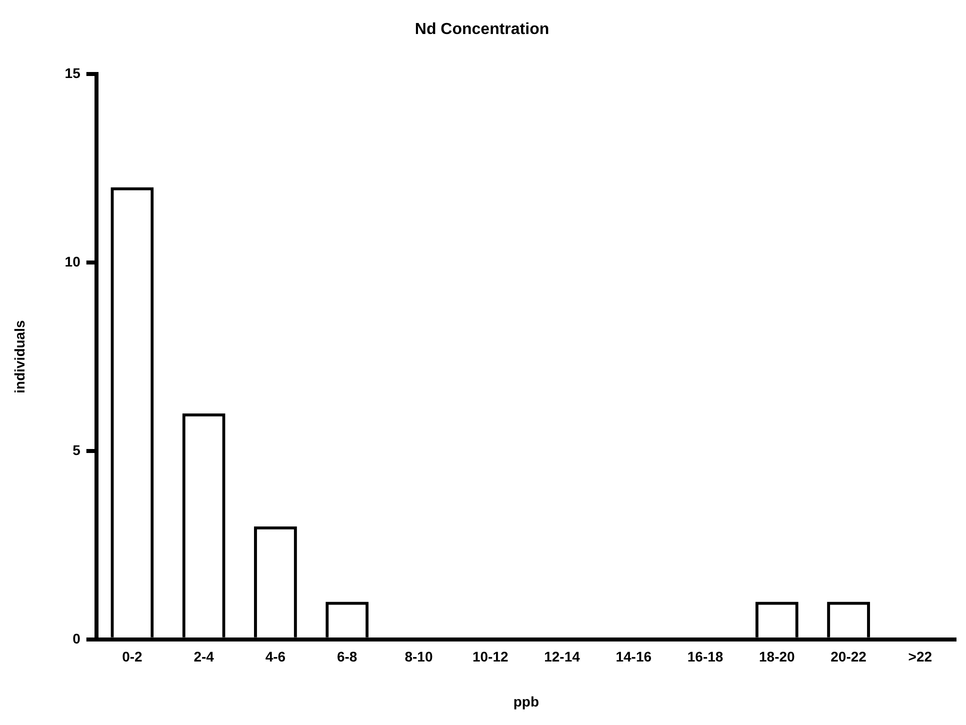 The height and width of the screenshot is (725, 966). I want to click on x-tick-label: 0-2, so click(132, 656).